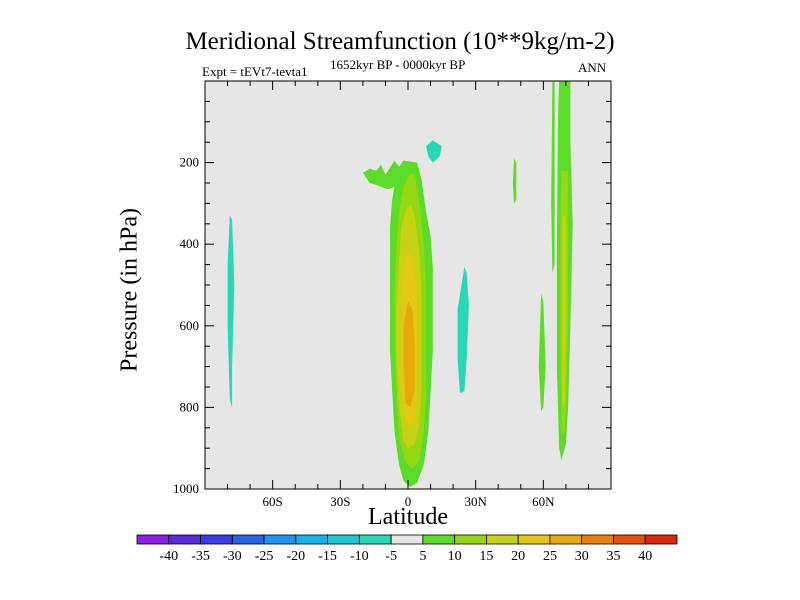 The image size is (800, 600). Describe the element at coordinates (408, 501) in the screenshot. I see `x-tick-label: 0` at that location.